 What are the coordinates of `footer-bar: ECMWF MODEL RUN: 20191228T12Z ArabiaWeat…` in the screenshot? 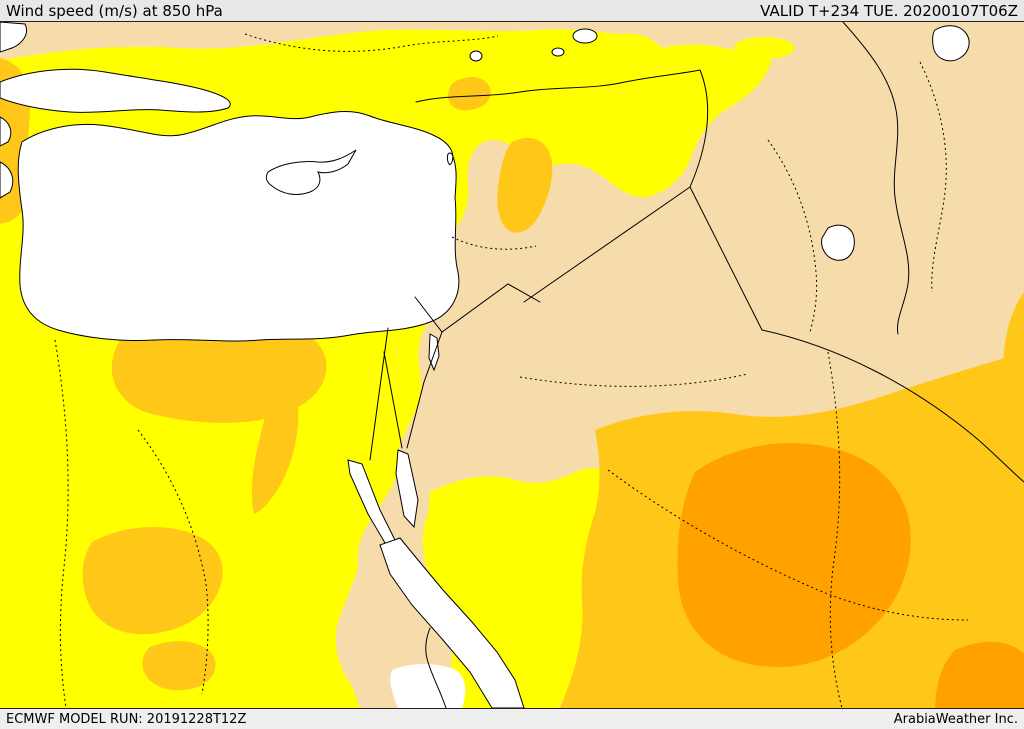 It's located at (512, 718).